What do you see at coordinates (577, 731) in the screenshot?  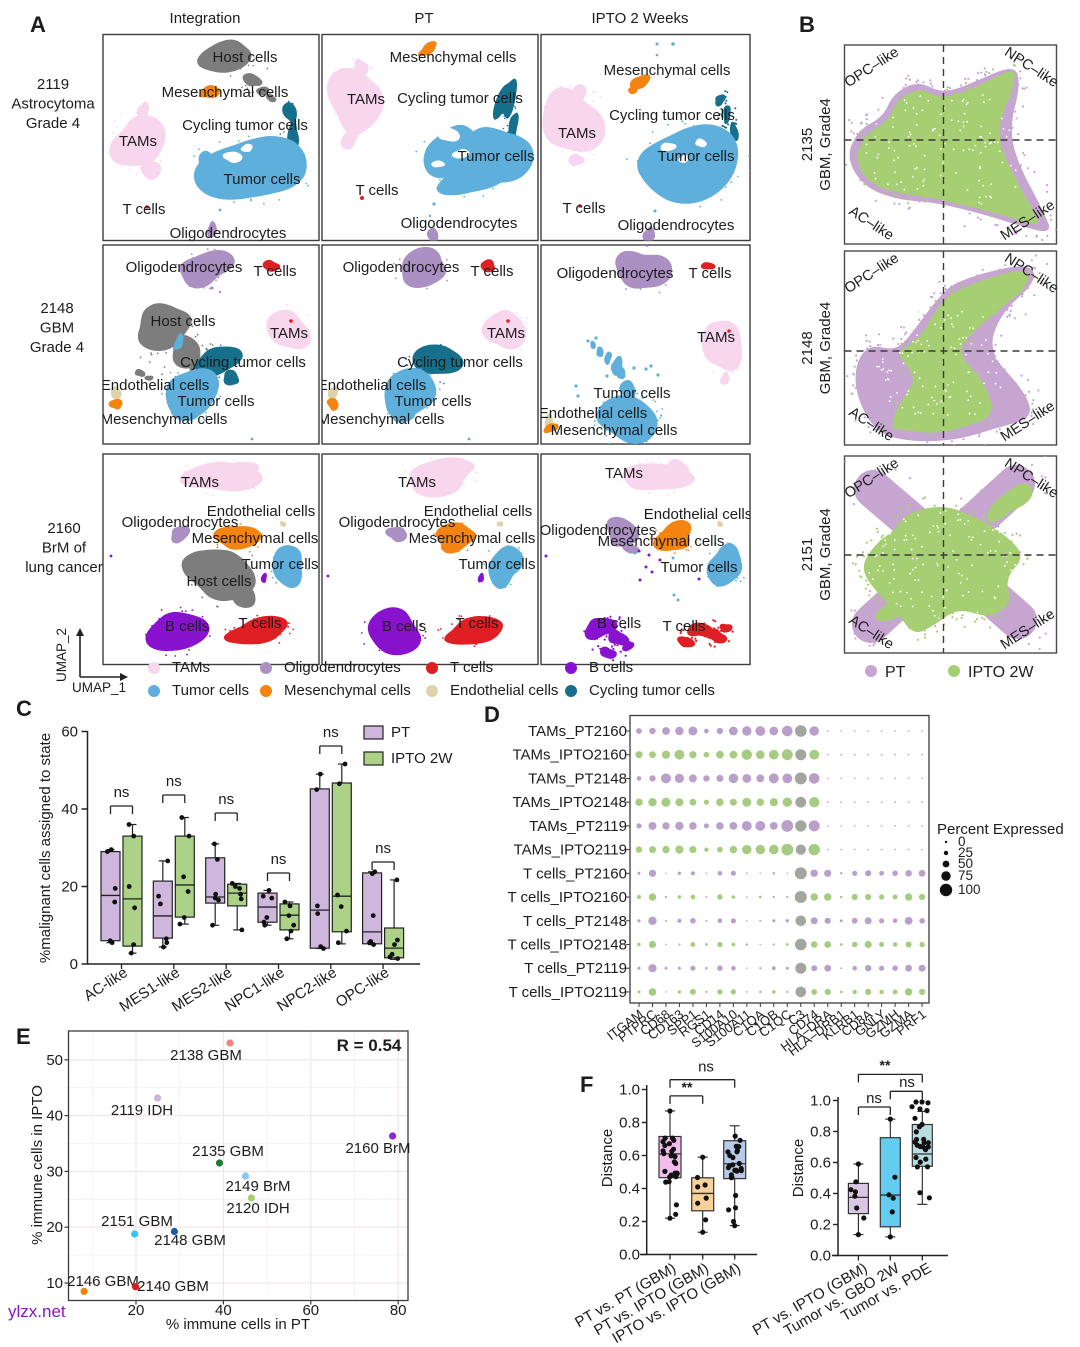 I see `svg-text: TAMs_PT2160` at bounding box center [577, 731].